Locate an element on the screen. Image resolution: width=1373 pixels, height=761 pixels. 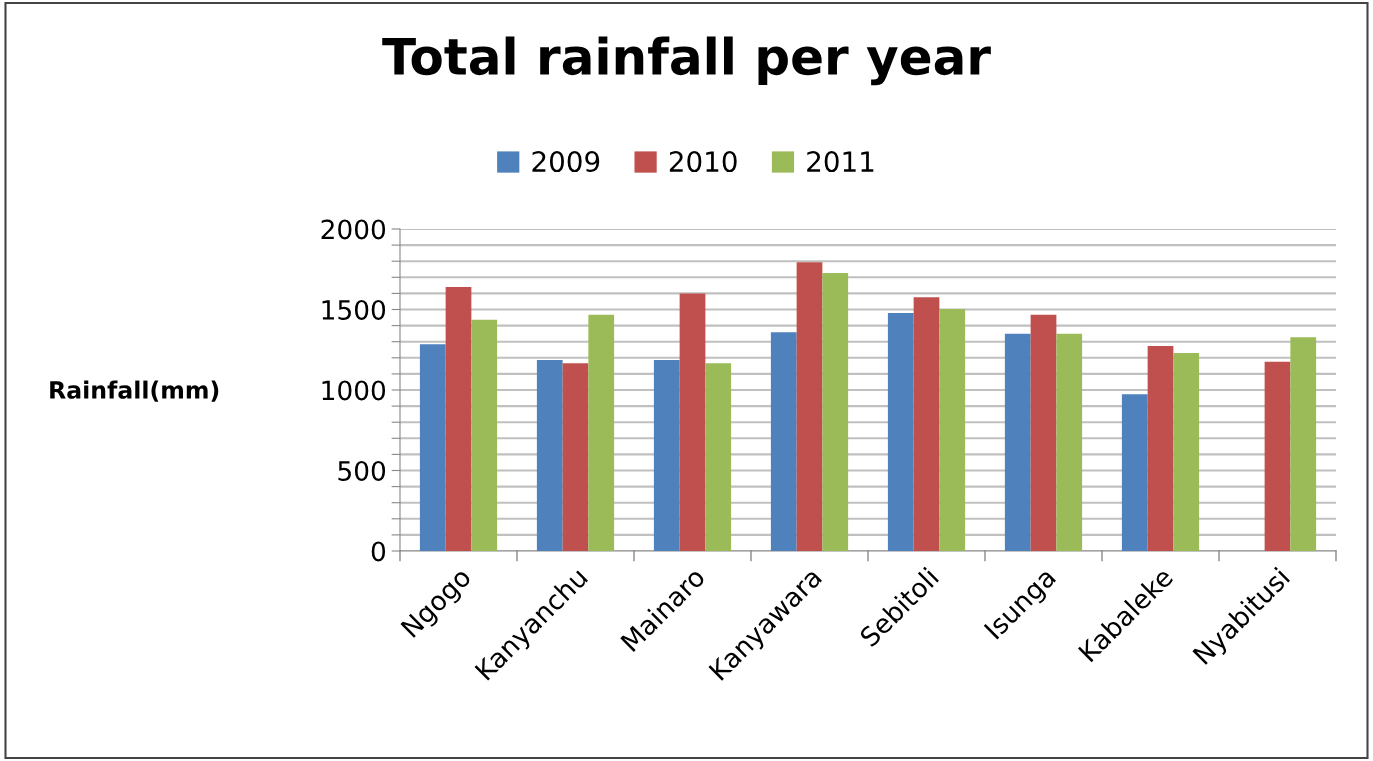
y-tick-label: 2000 is located at coordinates (353, 229).